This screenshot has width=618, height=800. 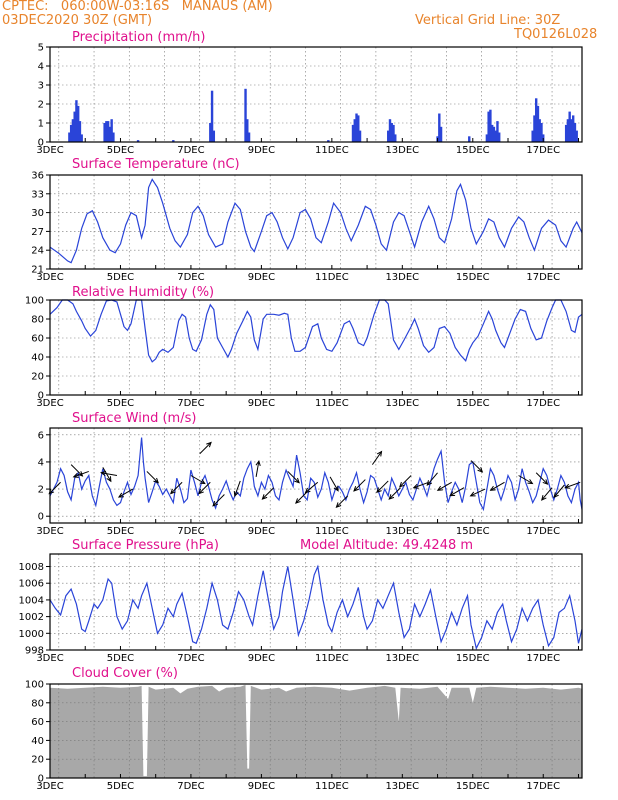 I want to click on panel-title: Surface Pressure (hPa), so click(x=145, y=545).